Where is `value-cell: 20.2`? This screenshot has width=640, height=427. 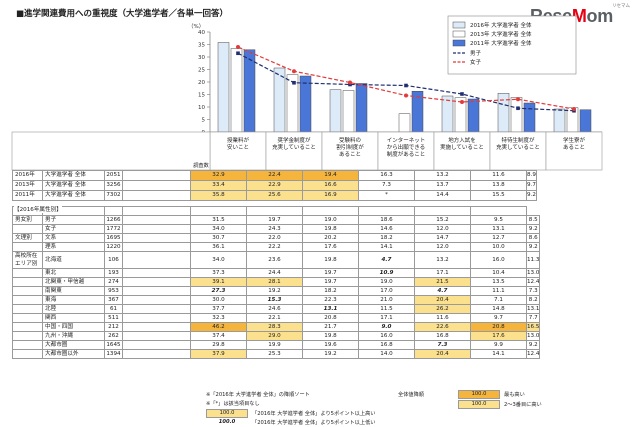 value-cell: 20.2 is located at coordinates (330, 238).